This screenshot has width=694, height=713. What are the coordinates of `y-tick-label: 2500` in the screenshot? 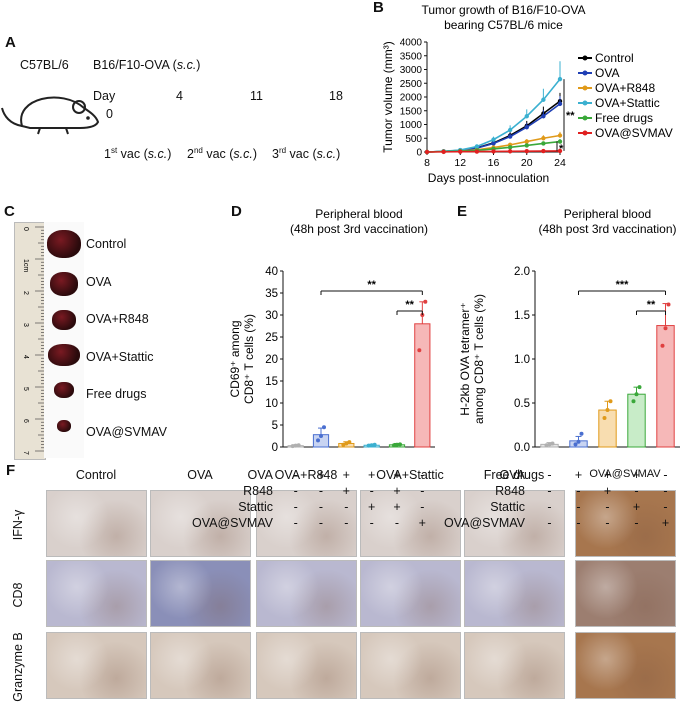 It's located at (411, 84).